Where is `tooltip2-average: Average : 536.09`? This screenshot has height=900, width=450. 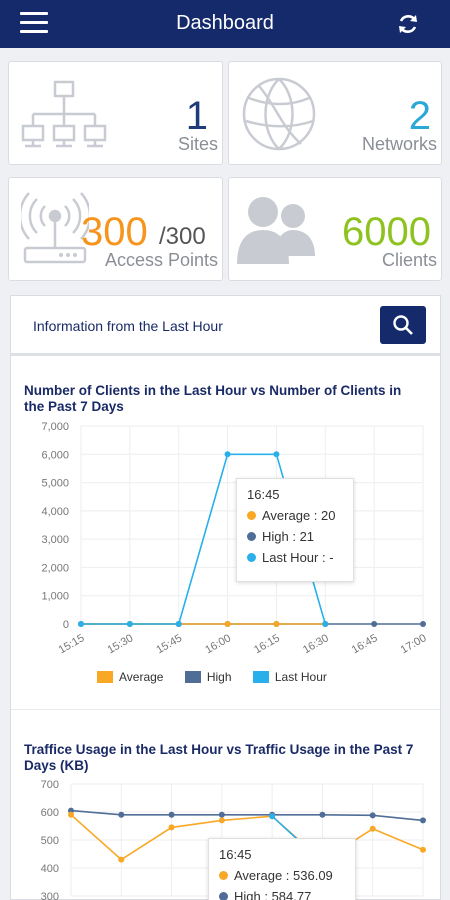
tooltip2-average: Average : 536.09 is located at coordinates (283, 875).